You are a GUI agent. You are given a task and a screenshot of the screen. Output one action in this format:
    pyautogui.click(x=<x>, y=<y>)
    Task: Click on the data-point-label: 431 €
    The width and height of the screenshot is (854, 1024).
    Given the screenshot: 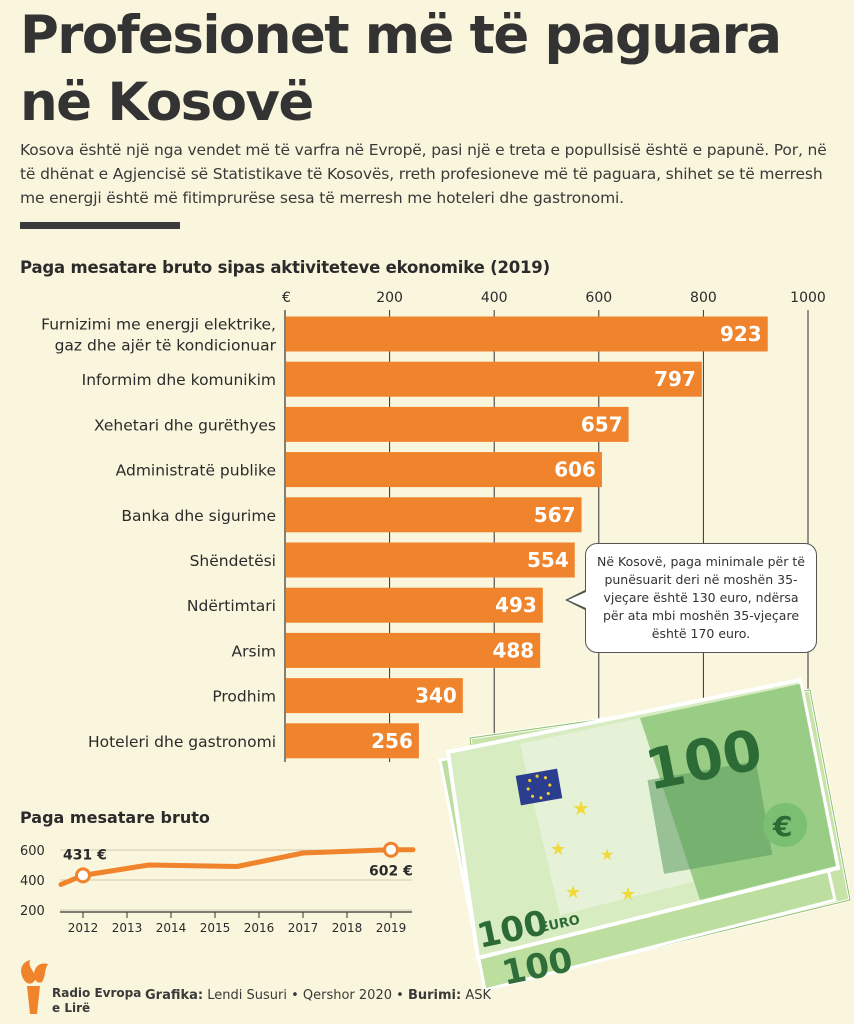 What is the action you would take?
    pyautogui.click(x=85, y=855)
    